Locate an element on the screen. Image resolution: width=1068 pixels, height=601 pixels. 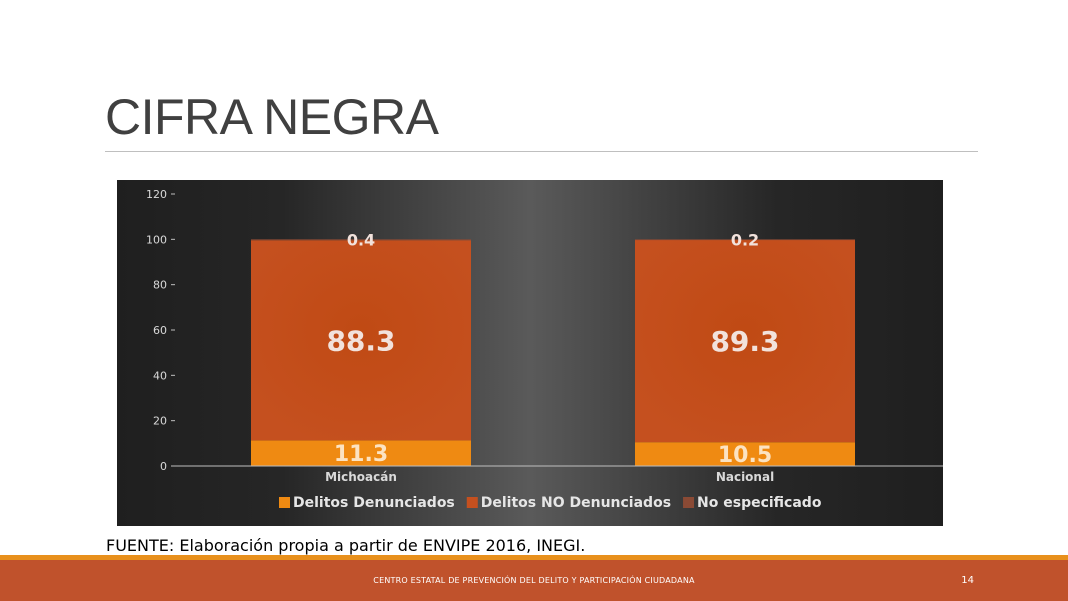
y-tick-label: 0 is located at coordinates (163, 466).